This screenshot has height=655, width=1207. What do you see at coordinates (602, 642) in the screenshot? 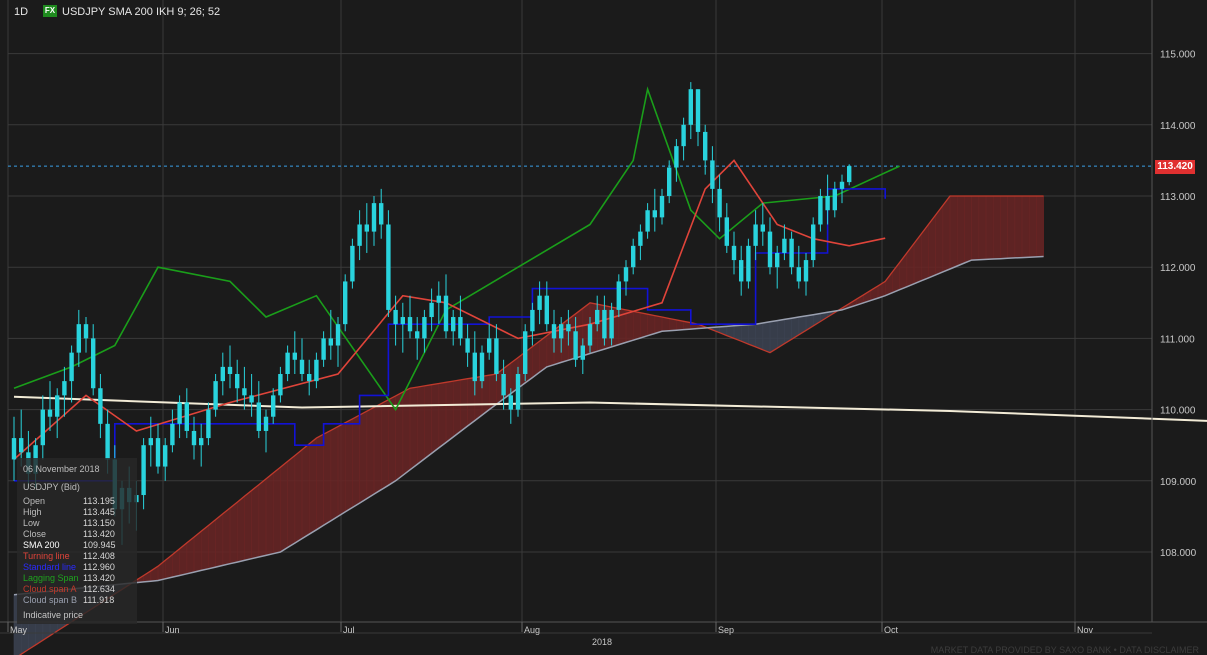
I see `year-label: 2018` at bounding box center [602, 642].